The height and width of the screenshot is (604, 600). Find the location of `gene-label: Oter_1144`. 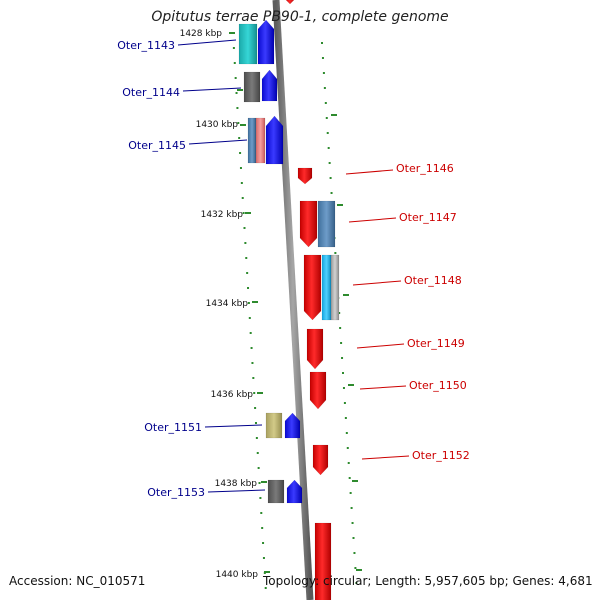

gene-label: Oter_1144 is located at coordinates (151, 92).